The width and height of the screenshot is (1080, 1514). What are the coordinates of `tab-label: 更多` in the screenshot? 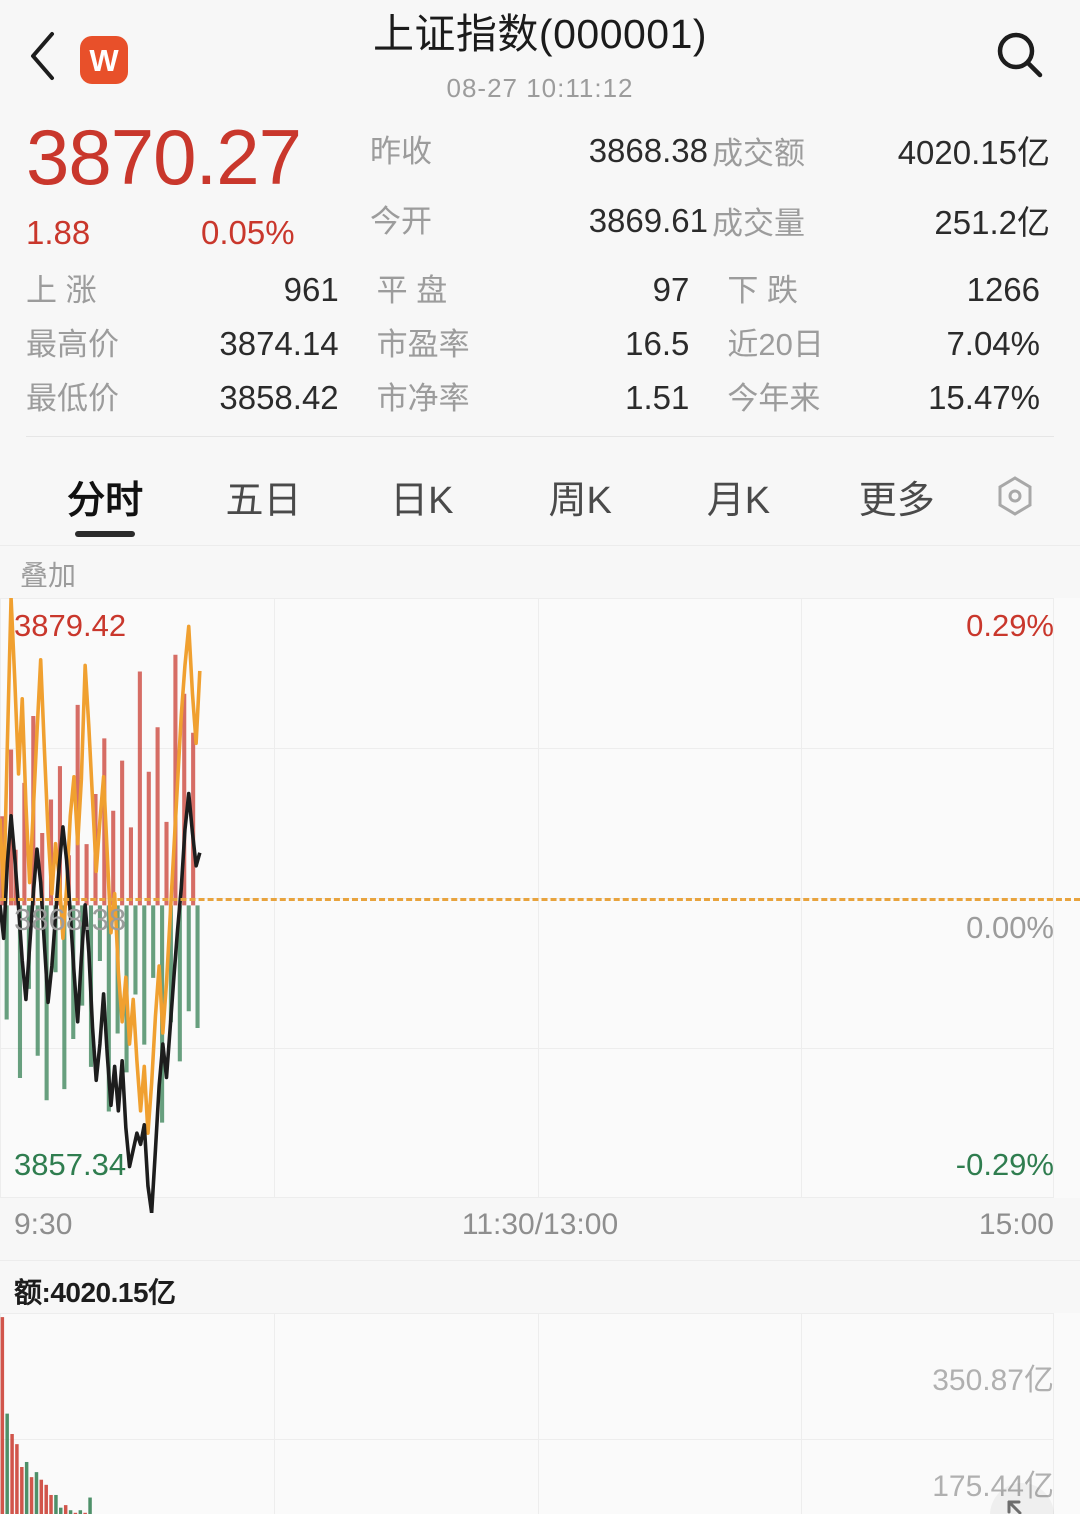 It's located at (896, 500).